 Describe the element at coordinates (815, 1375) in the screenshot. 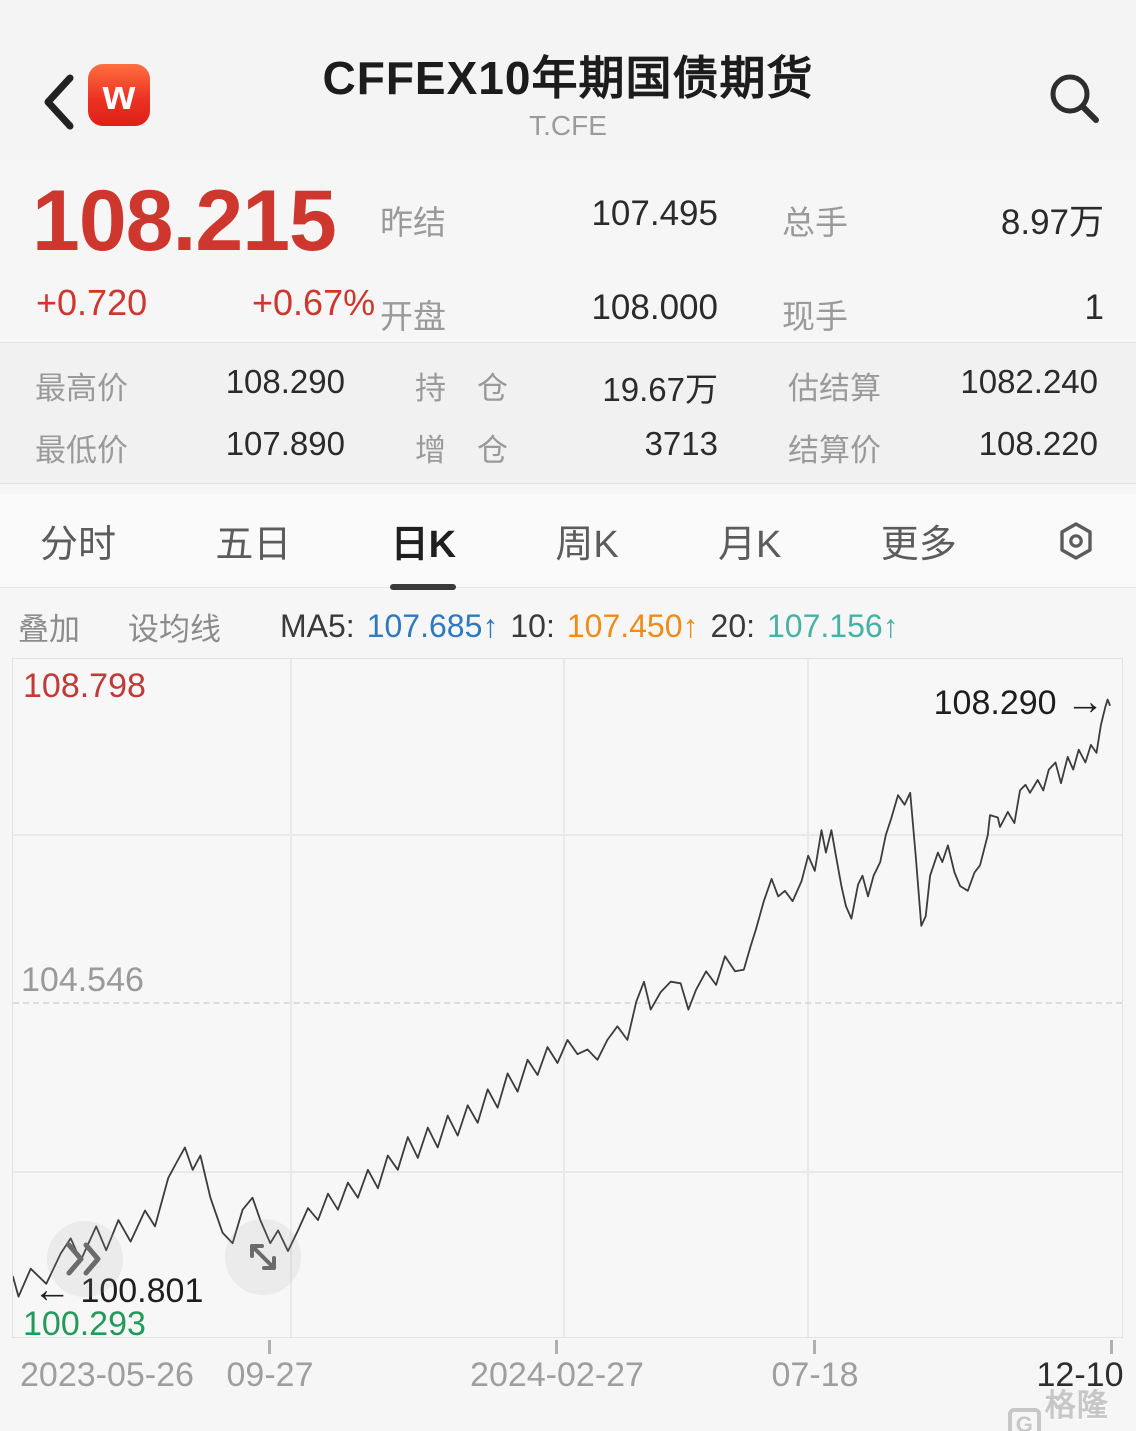

I see `x-label-3: 07-18` at that location.